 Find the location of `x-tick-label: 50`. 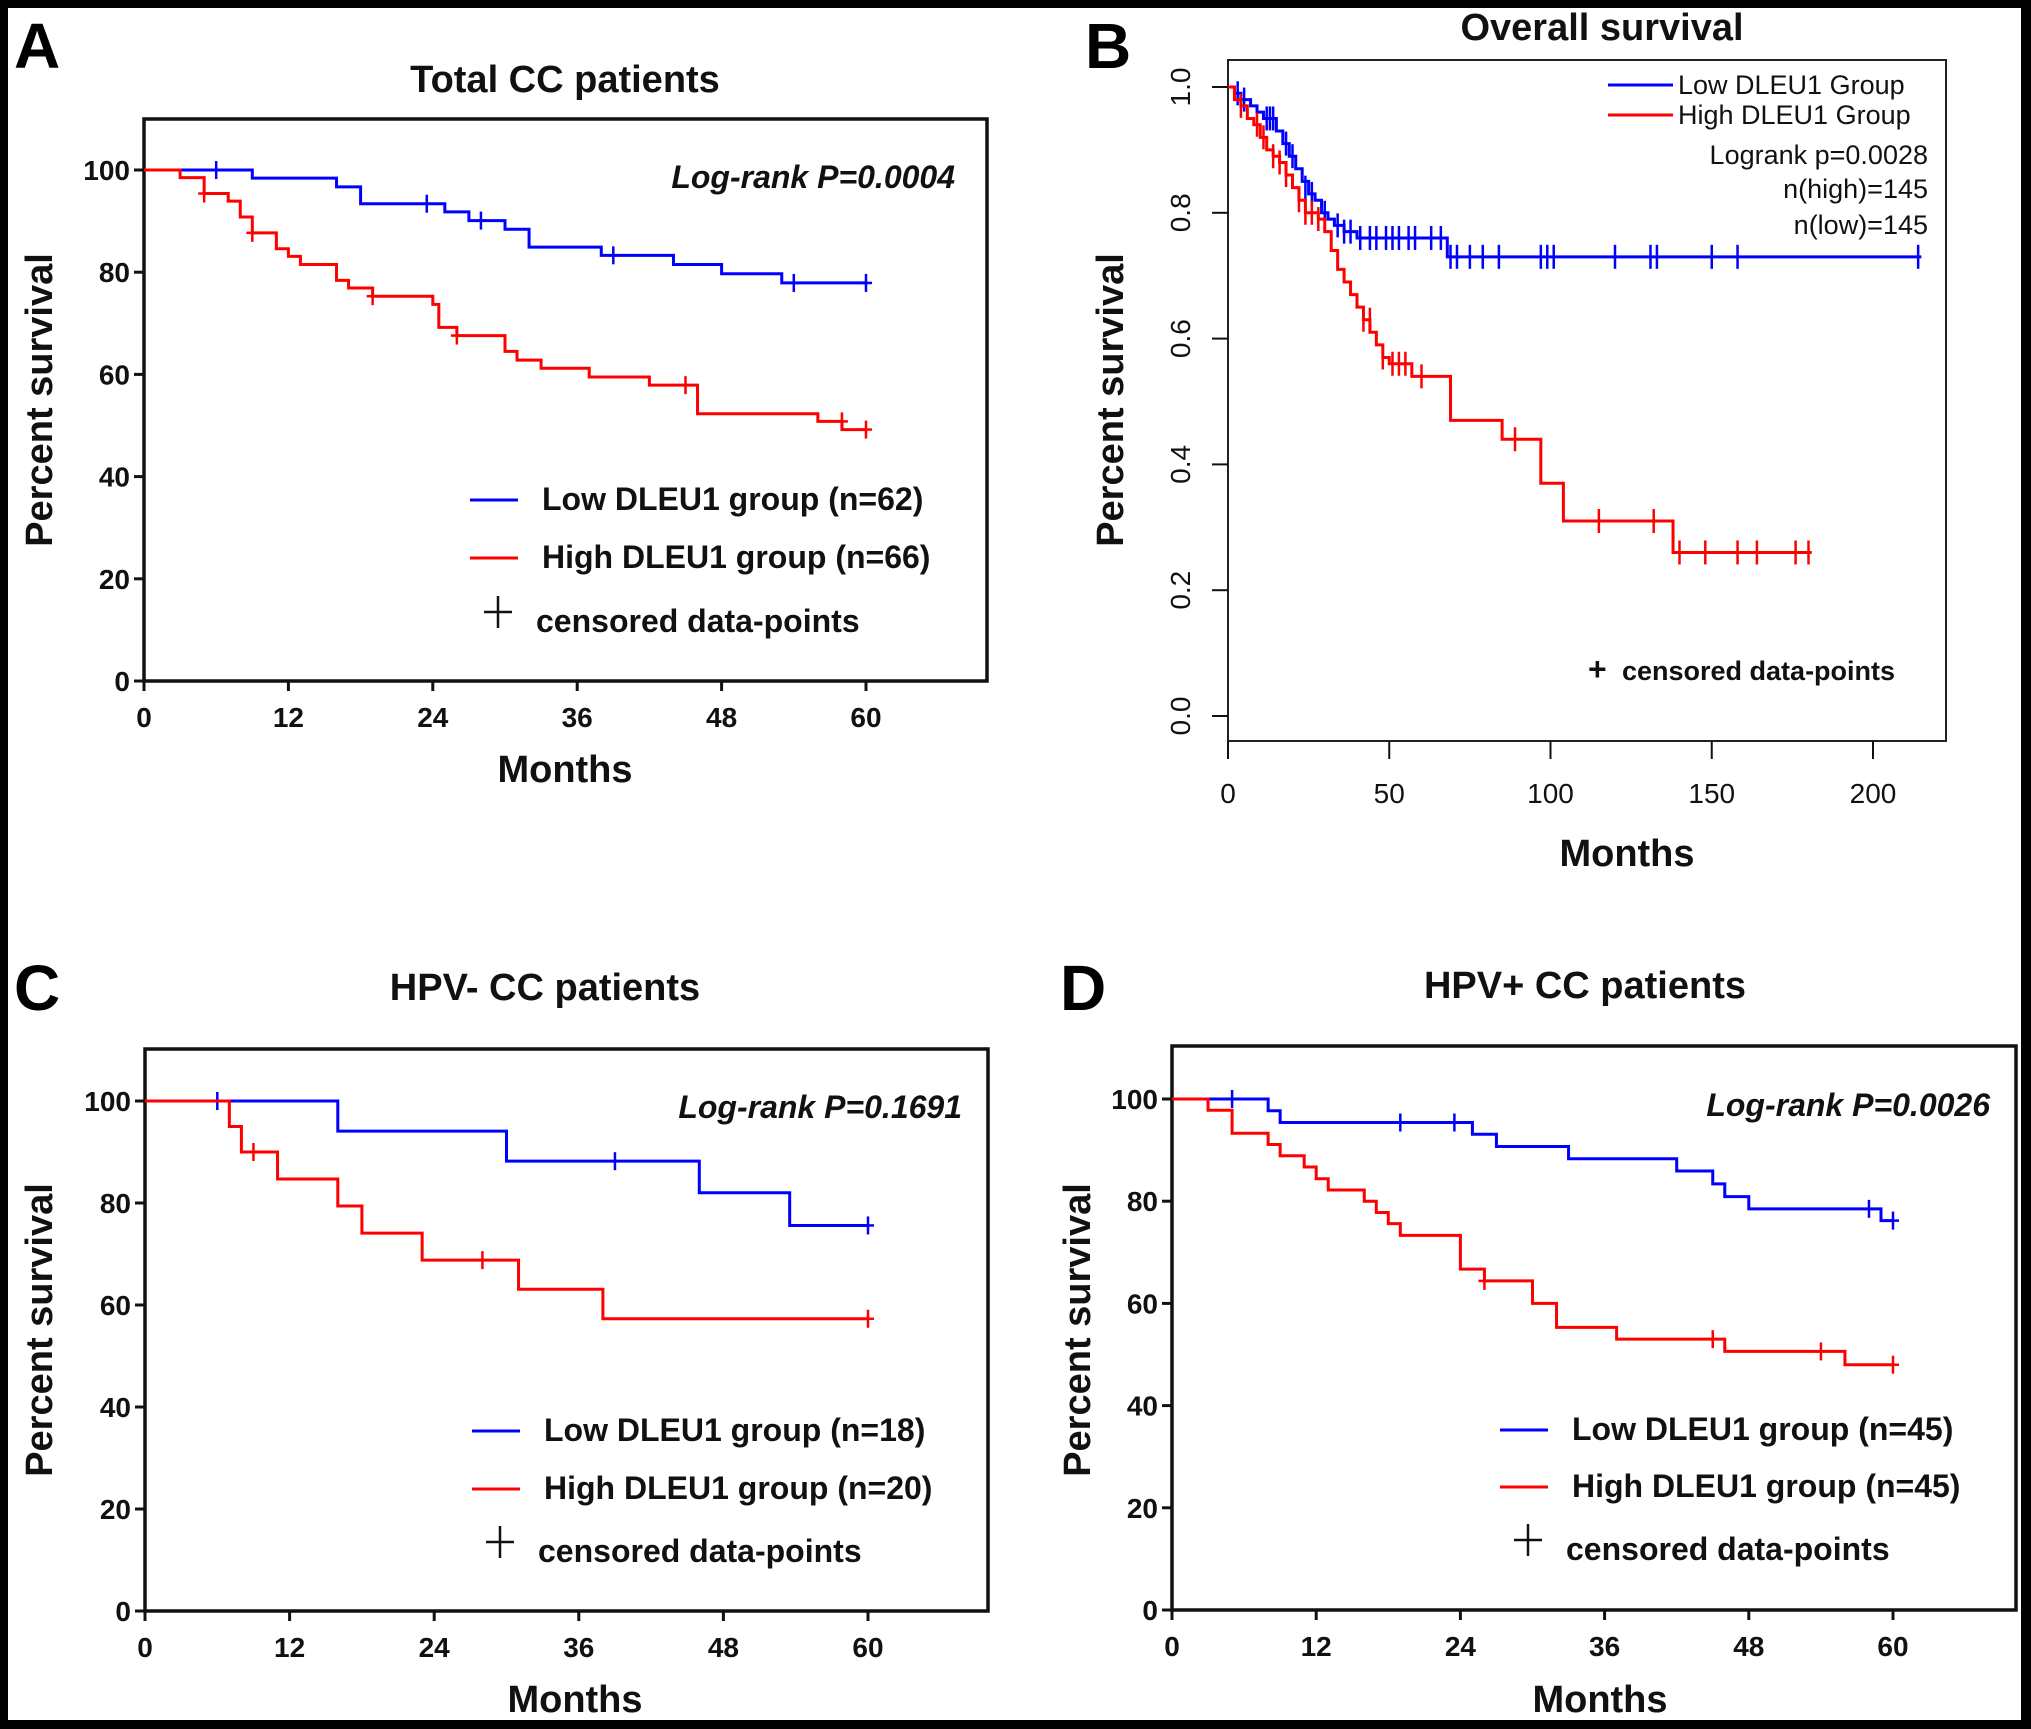

x-tick-label: 50 is located at coordinates (1389, 793).